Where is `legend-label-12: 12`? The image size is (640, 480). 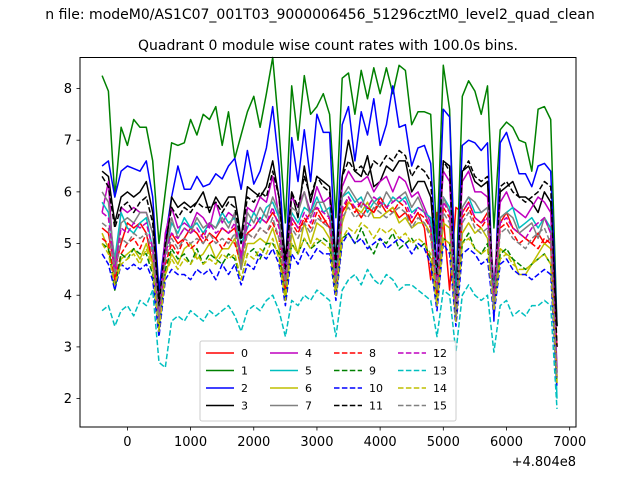 legend-label-12: 12 is located at coordinates (440, 353).